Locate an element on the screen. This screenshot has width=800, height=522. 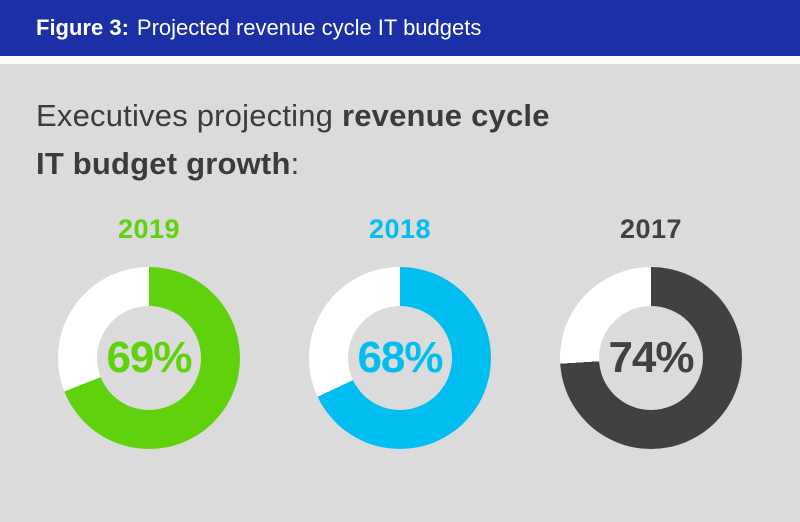
donut-2017-hole: 74% is located at coordinates (651, 358).